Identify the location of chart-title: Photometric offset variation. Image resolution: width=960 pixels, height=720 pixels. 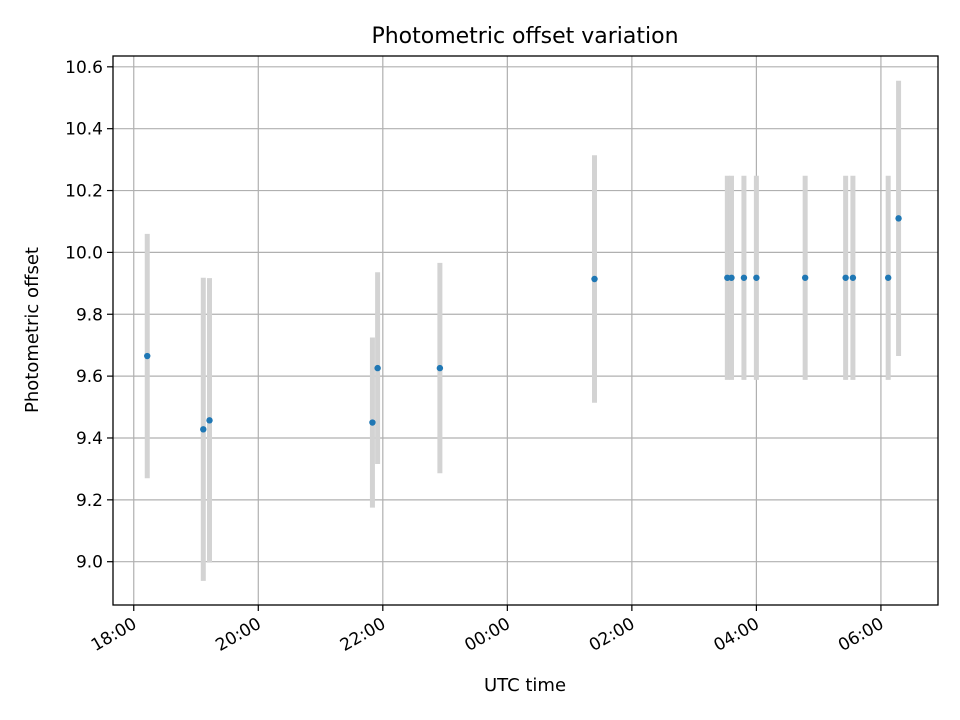
(524, 36).